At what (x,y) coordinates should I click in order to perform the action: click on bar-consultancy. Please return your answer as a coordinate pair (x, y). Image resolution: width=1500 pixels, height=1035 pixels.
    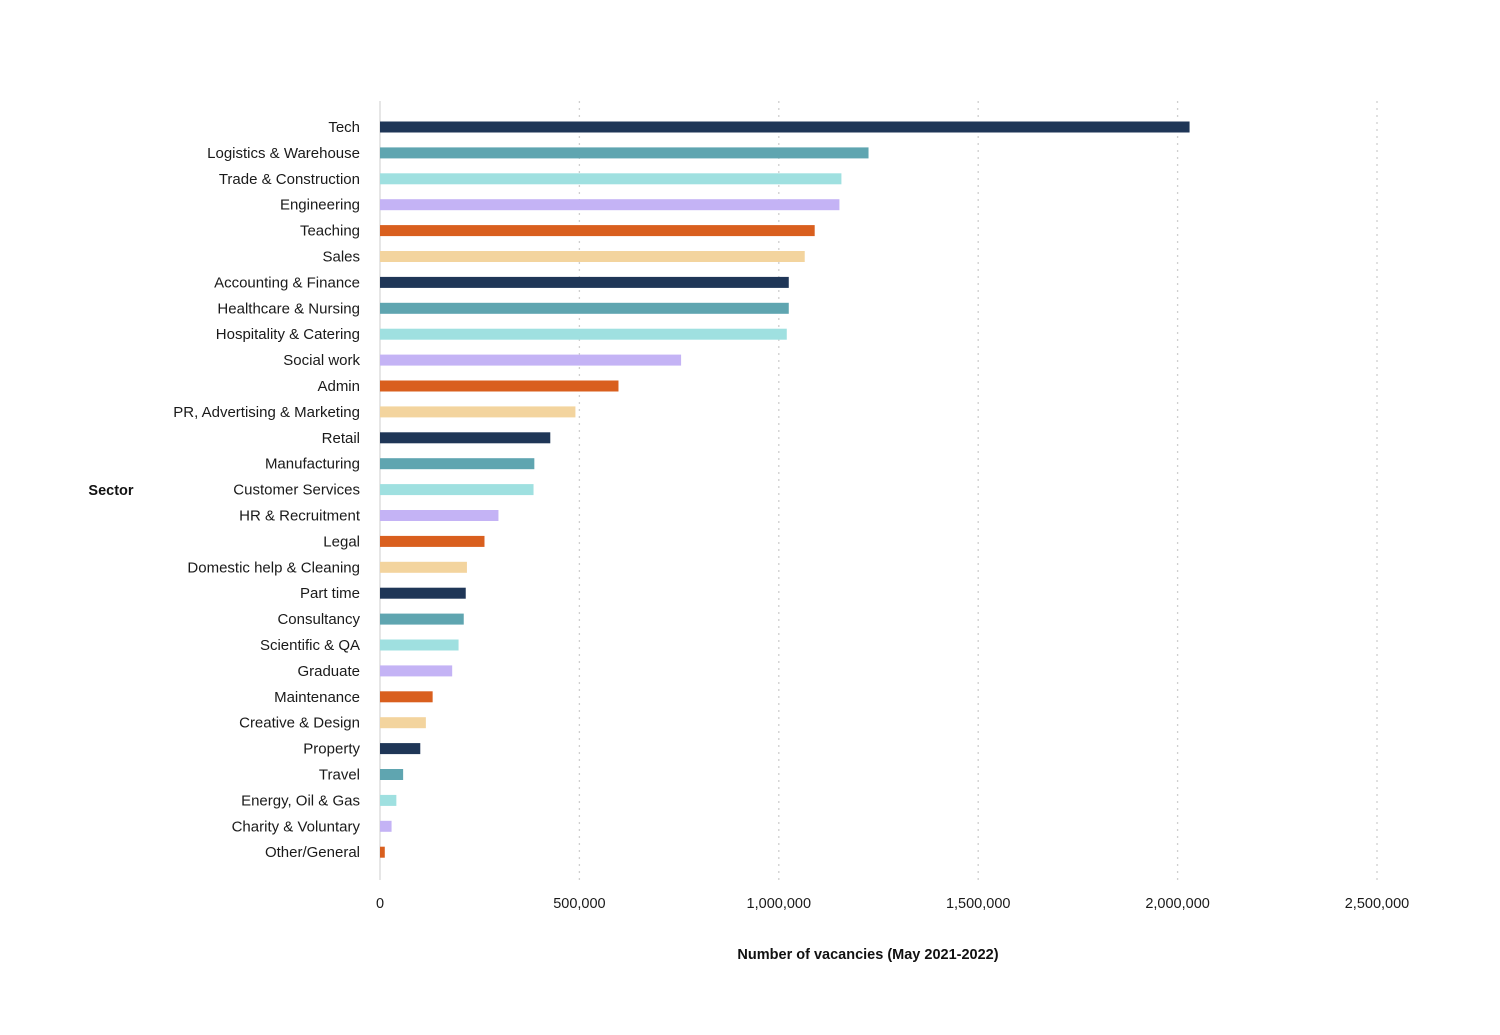
    Looking at the image, I should click on (422, 619).